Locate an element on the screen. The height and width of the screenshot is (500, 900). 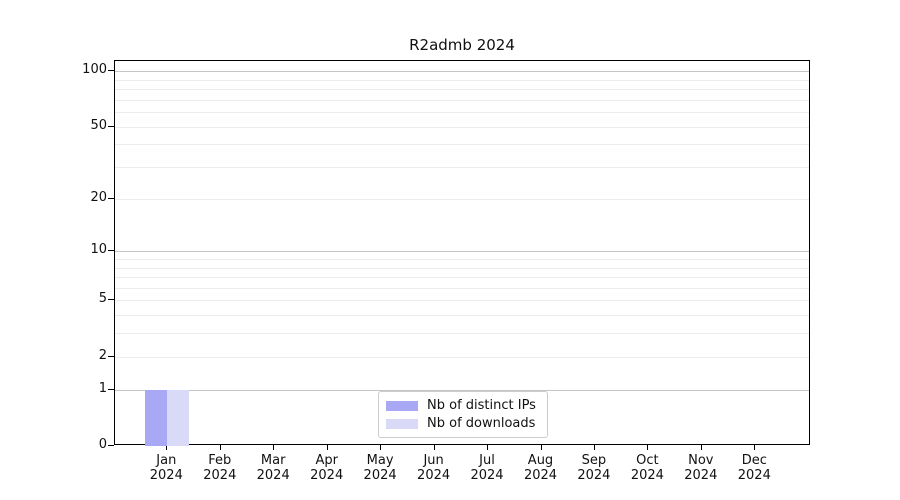
x-tick-label: Mar 2024 is located at coordinates (273, 468).